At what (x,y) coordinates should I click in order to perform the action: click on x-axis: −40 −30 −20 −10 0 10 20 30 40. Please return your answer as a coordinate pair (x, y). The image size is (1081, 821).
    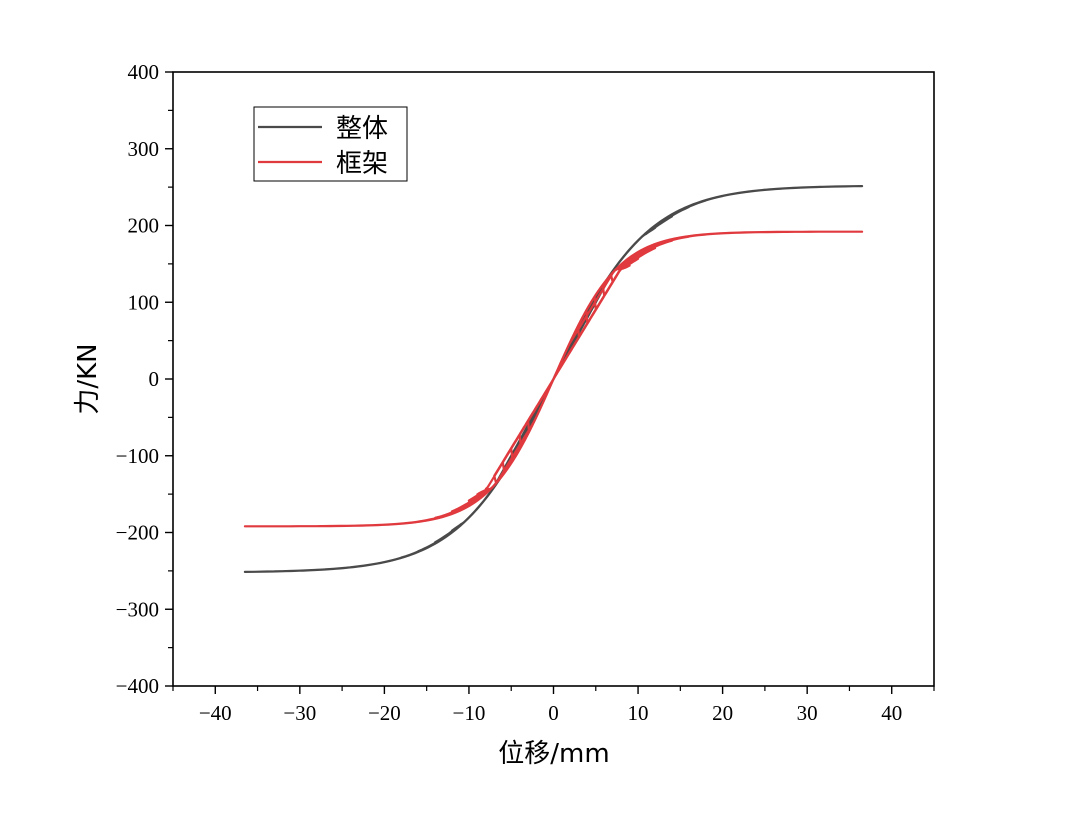
    Looking at the image, I should click on (553, 705).